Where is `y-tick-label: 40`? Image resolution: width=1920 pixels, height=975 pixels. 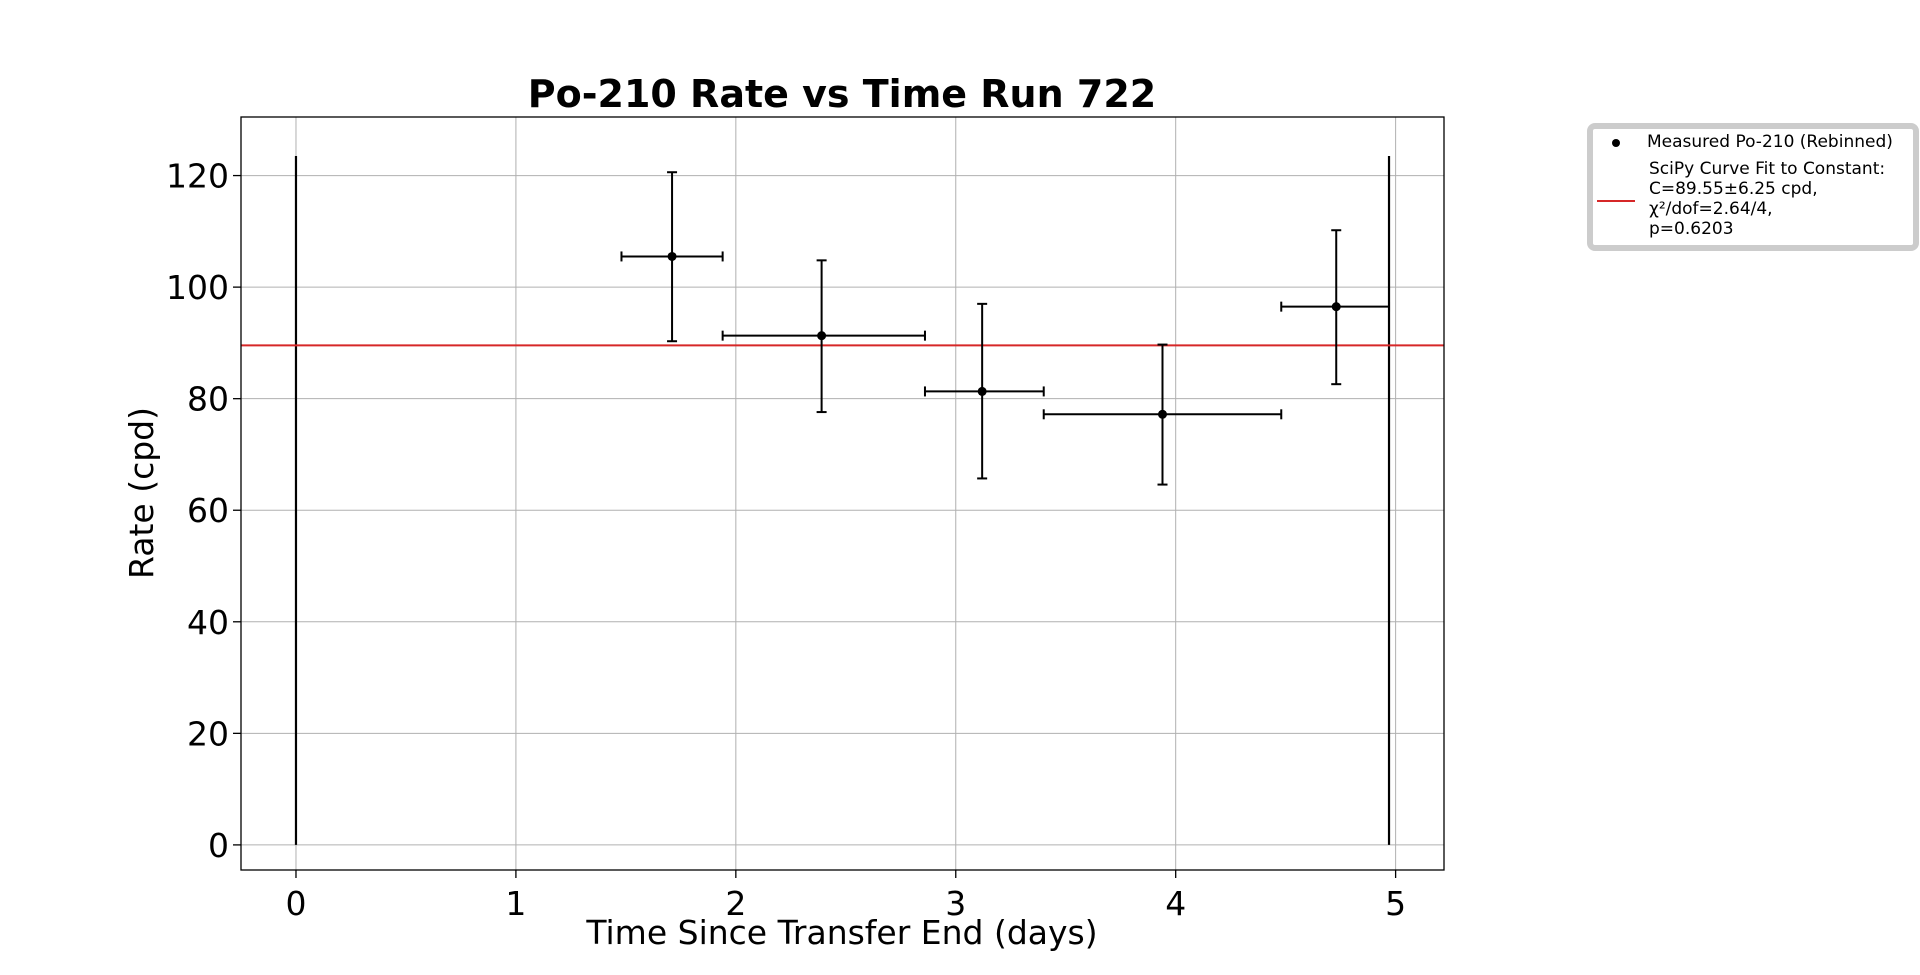 y-tick-label: 40 is located at coordinates (208, 622).